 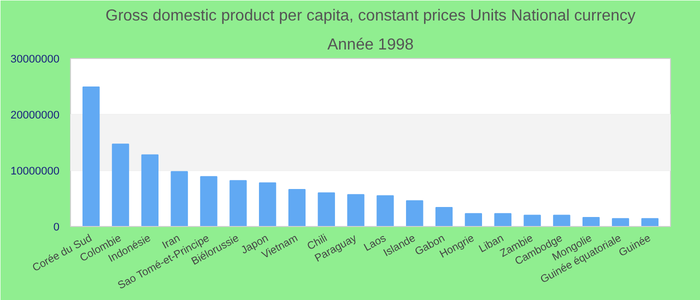 I want to click on y-tick-label: 30000000, so click(x=35, y=60).